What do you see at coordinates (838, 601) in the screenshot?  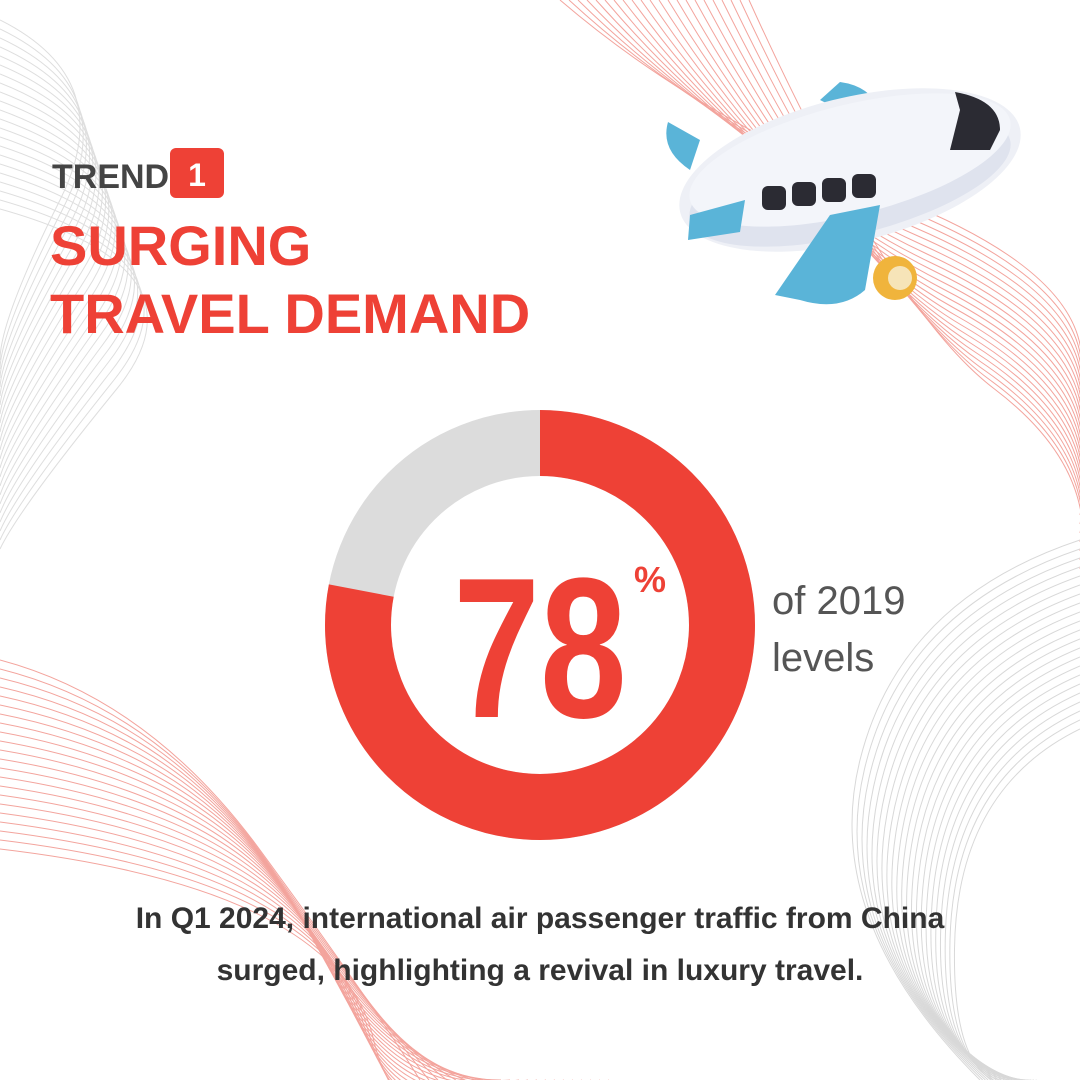 I see `note-line: of 2019` at bounding box center [838, 601].